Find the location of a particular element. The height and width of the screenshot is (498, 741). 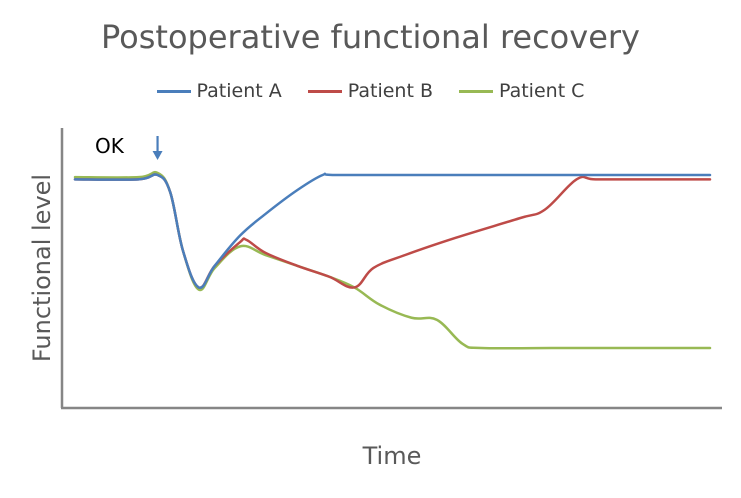

legend-item-patient-c: Patient C is located at coordinates (521, 91).